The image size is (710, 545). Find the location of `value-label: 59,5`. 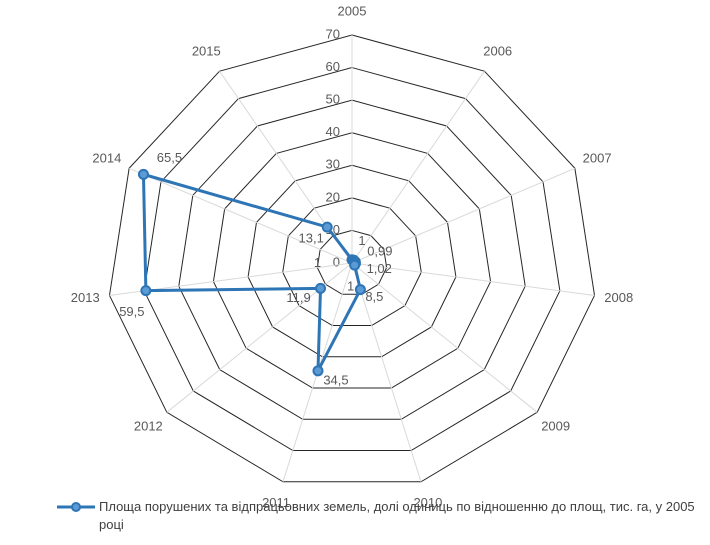

value-label: 59,5 is located at coordinates (131, 311).